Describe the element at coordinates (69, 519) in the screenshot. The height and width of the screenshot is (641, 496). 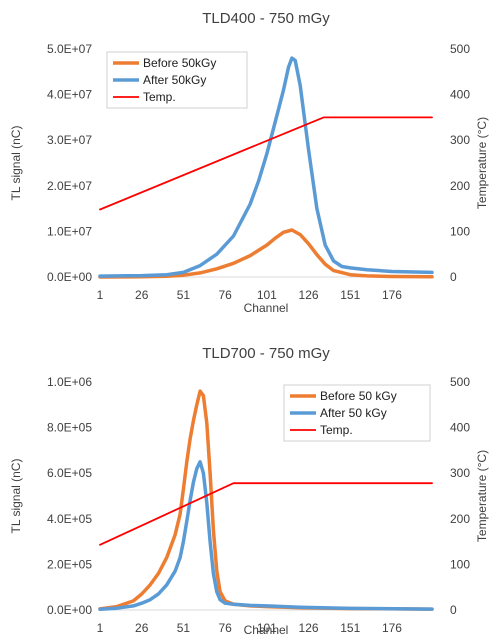
I see `y-tick-label: 4.0E+05` at that location.